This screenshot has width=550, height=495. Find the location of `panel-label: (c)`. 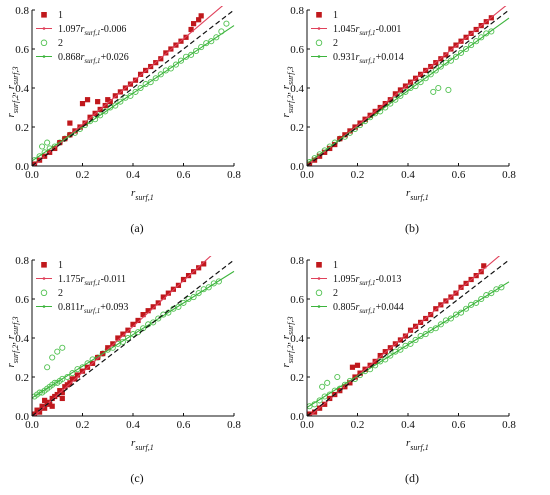

panel-label: (c) is located at coordinates (136, 478).